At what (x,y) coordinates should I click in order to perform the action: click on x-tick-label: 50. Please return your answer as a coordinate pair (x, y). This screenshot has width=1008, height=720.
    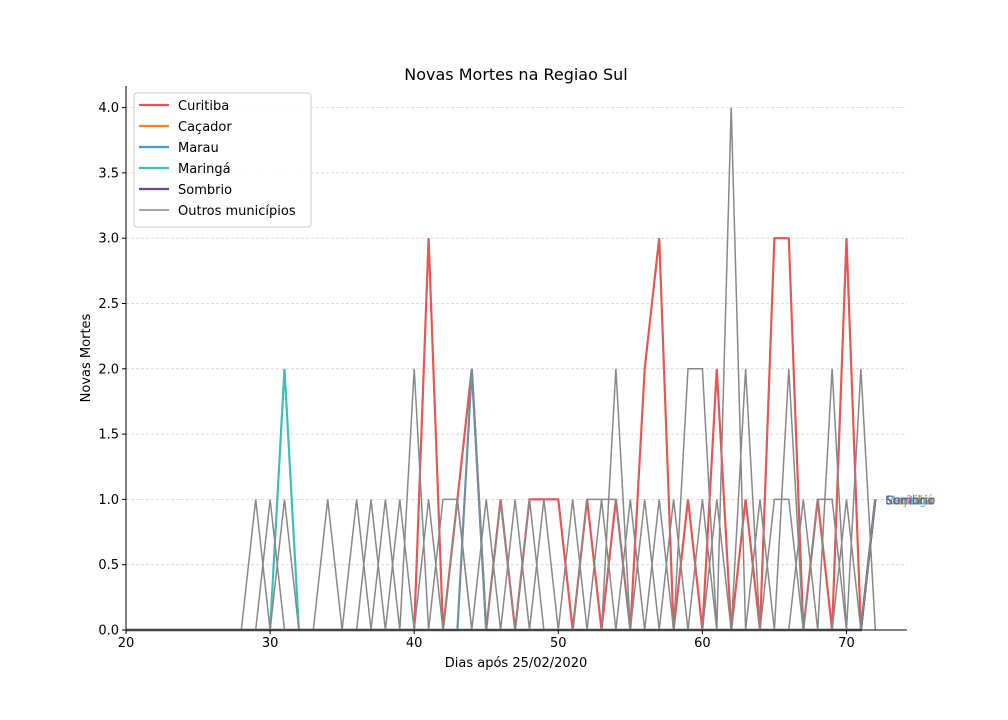
    Looking at the image, I should click on (558, 643).